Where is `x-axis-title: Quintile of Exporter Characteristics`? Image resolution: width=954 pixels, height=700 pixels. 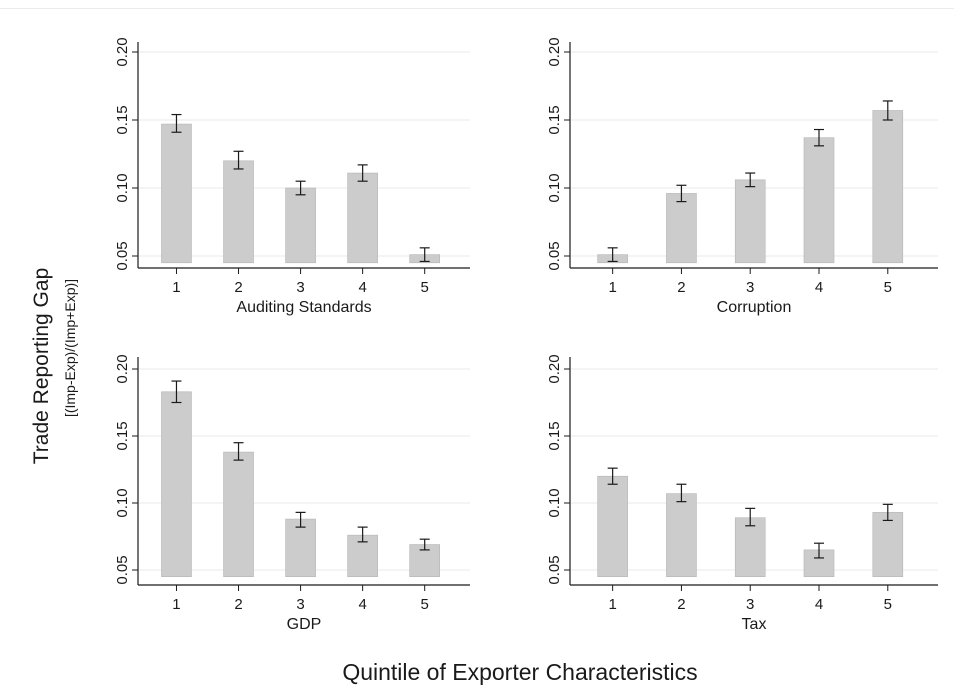
x-axis-title: Quintile of Exporter Characteristics is located at coordinates (519, 672).